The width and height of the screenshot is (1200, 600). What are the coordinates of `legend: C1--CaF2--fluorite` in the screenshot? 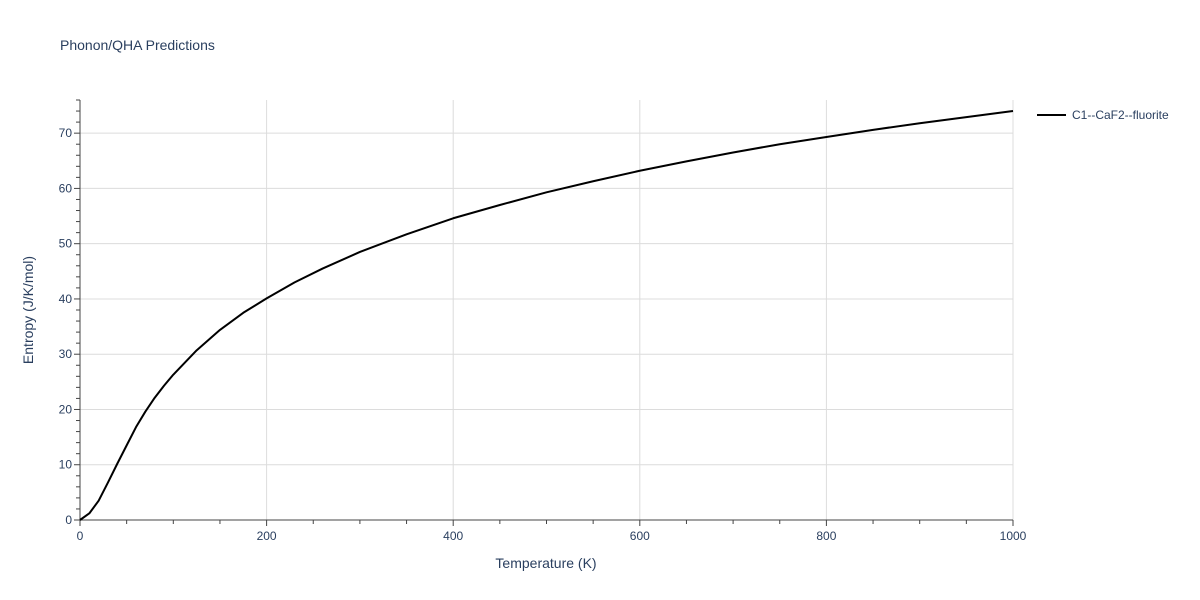 It's located at (1103, 115).